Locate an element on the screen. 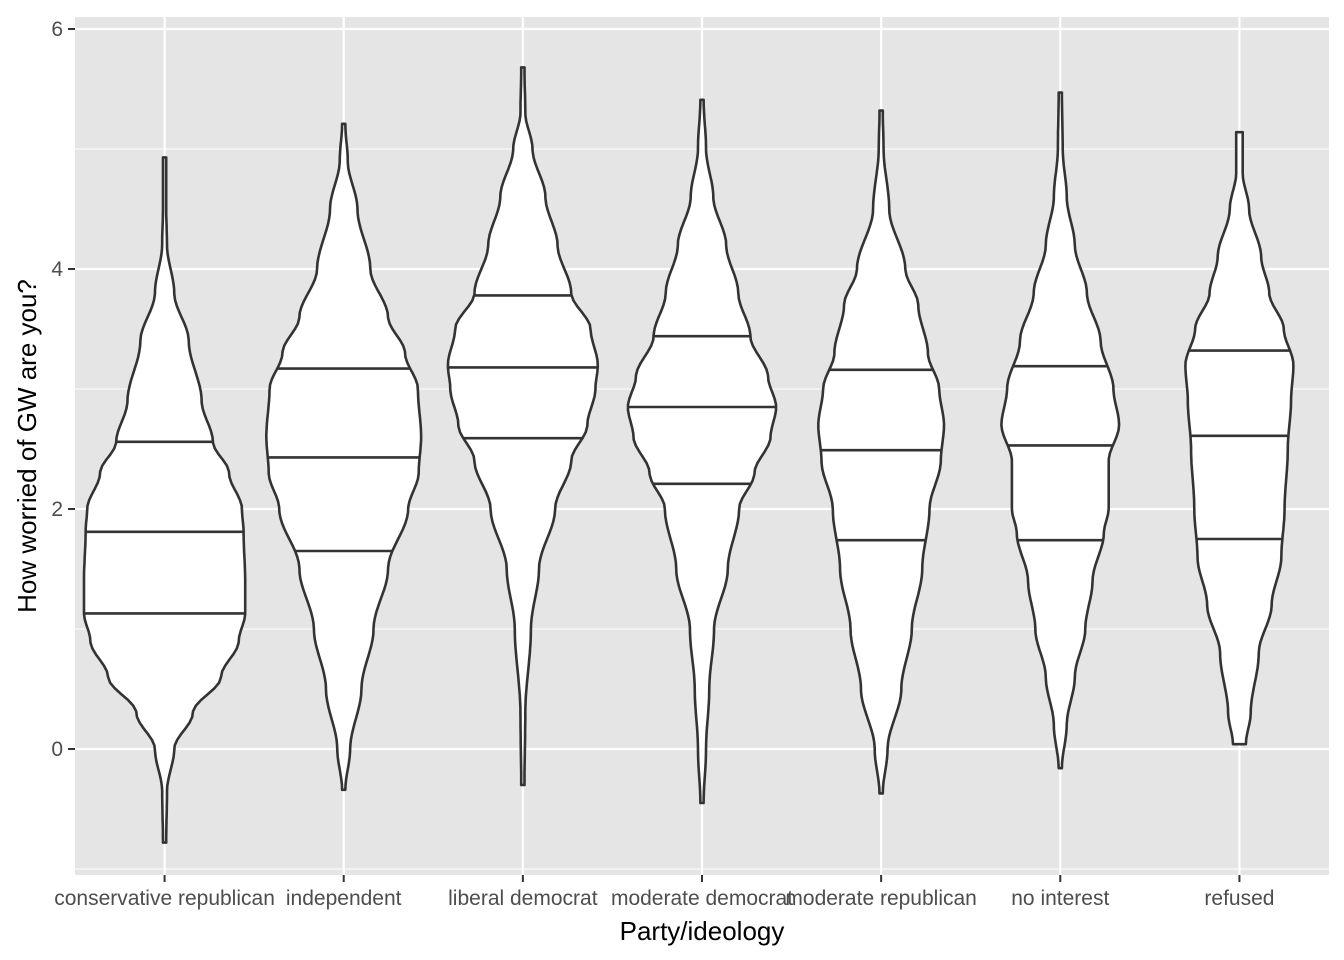  y-tick-label: 4 is located at coordinates (57, 269).